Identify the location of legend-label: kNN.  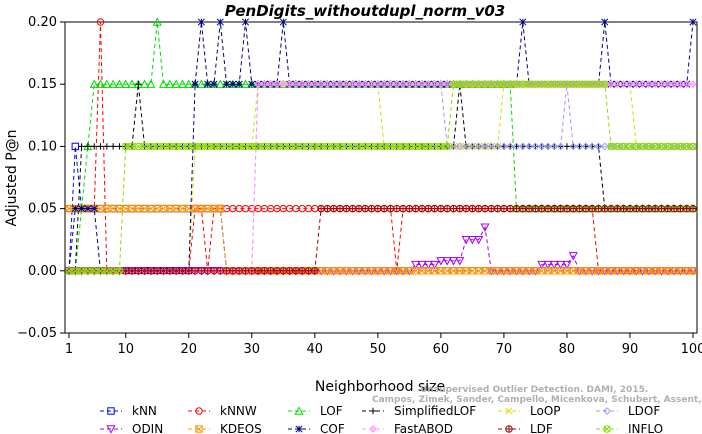
(144, 411).